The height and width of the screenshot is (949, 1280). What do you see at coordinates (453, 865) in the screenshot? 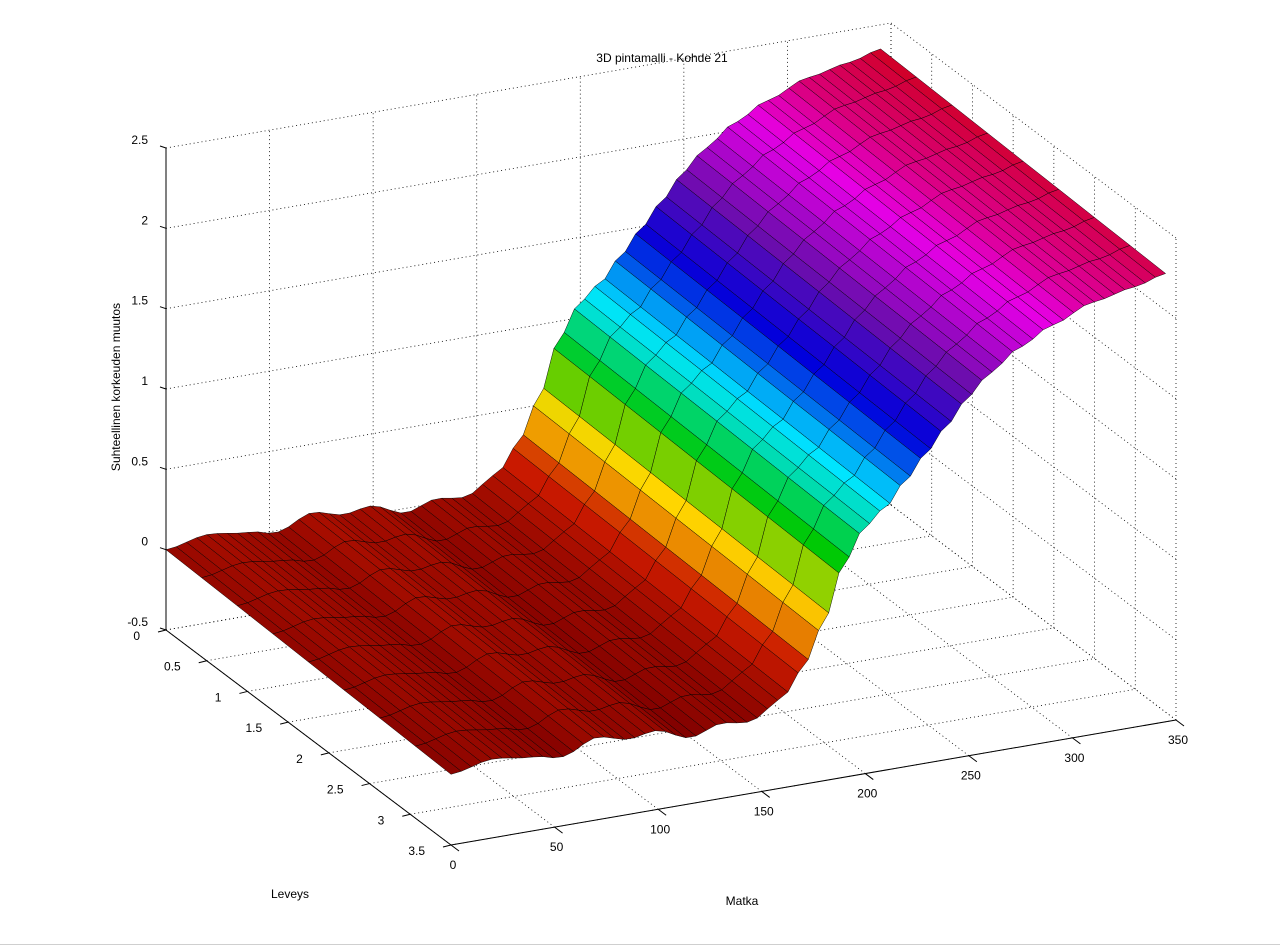
I see `x-tick-label: 0` at bounding box center [453, 865].